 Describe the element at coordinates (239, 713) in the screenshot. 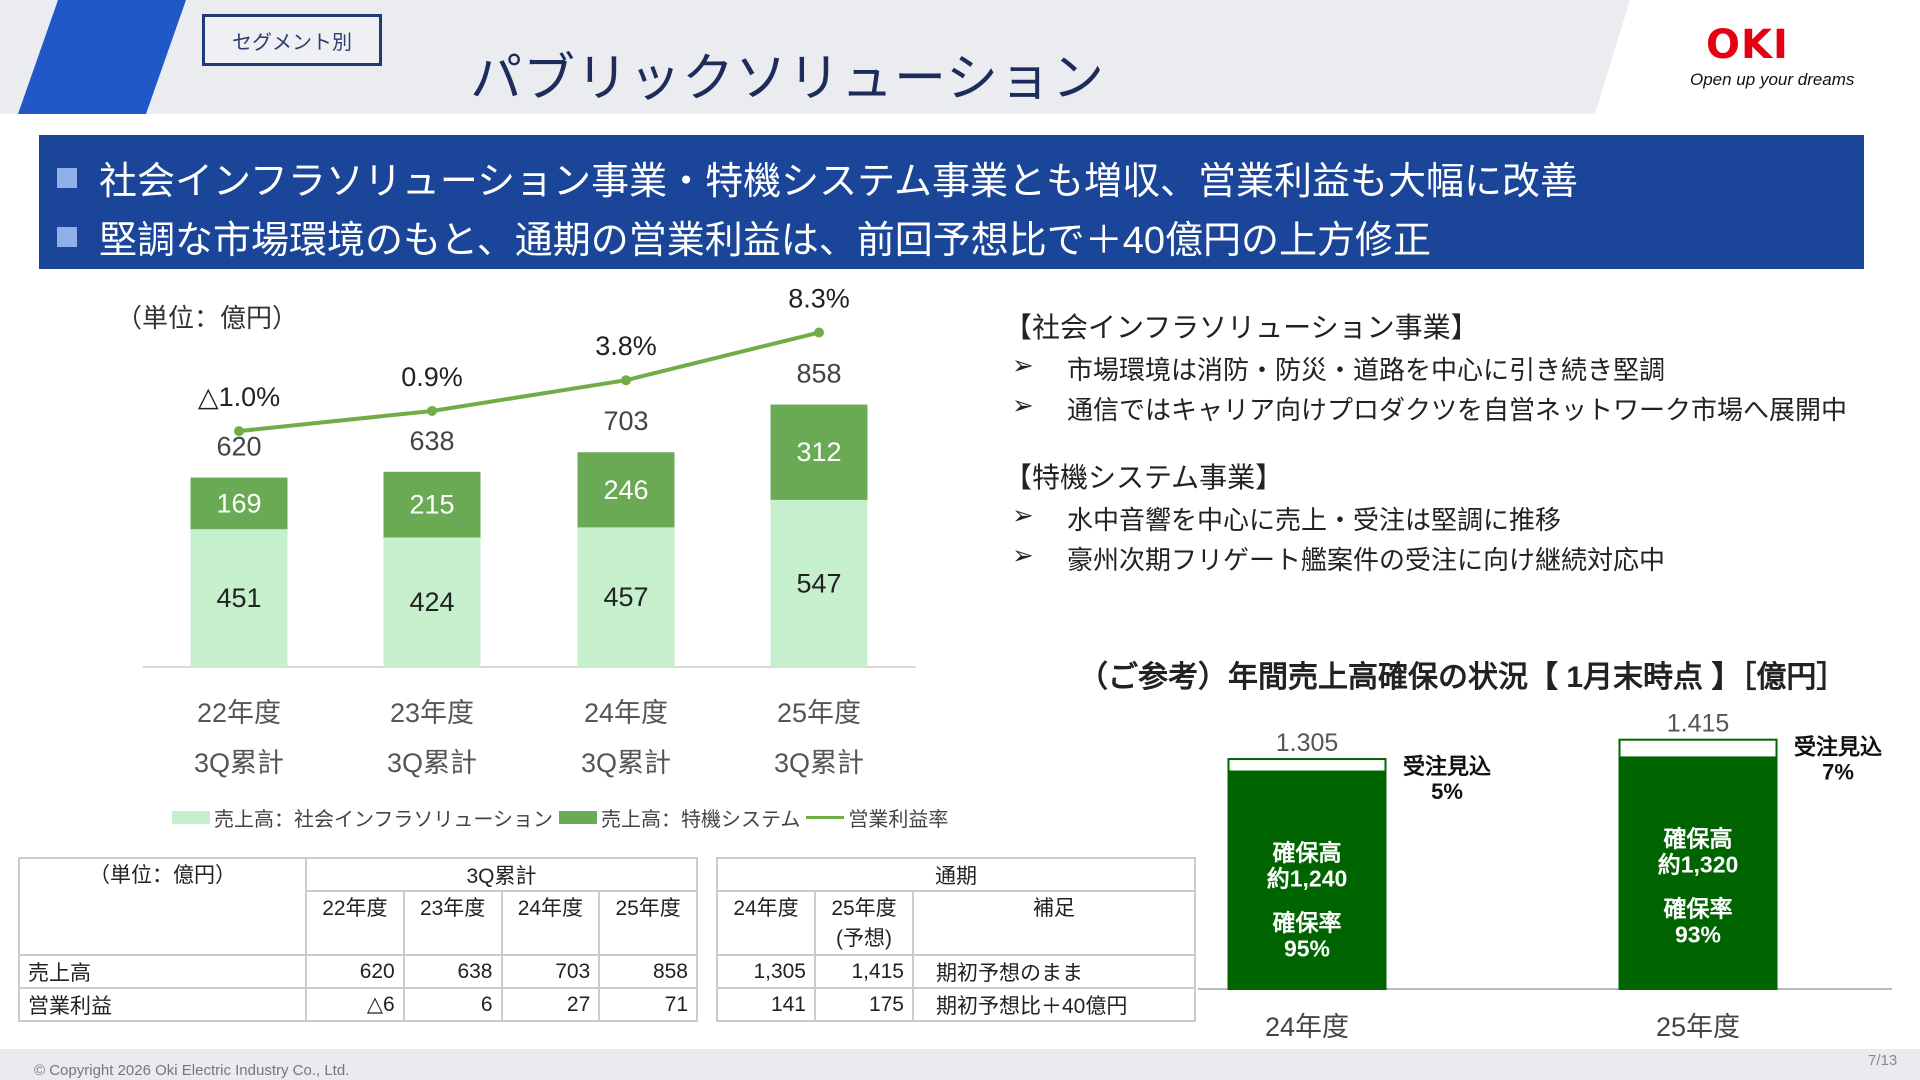

I see `category-label: 22年度` at that location.